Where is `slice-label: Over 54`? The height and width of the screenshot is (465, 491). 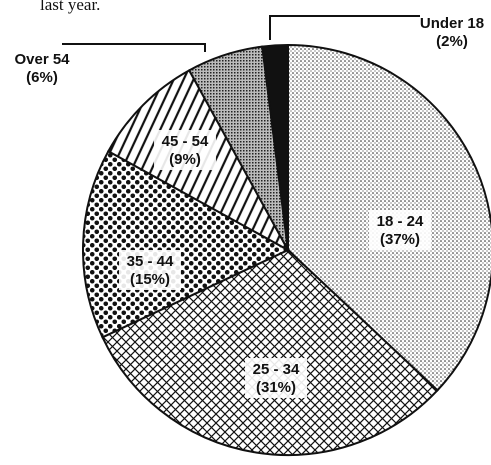 slice-label: Over 54 is located at coordinates (42, 59).